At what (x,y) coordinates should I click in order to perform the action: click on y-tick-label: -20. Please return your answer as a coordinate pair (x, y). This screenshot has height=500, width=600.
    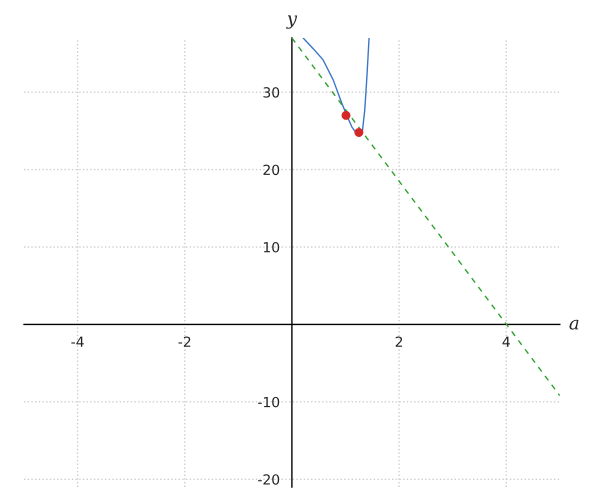
    Looking at the image, I should click on (269, 479).